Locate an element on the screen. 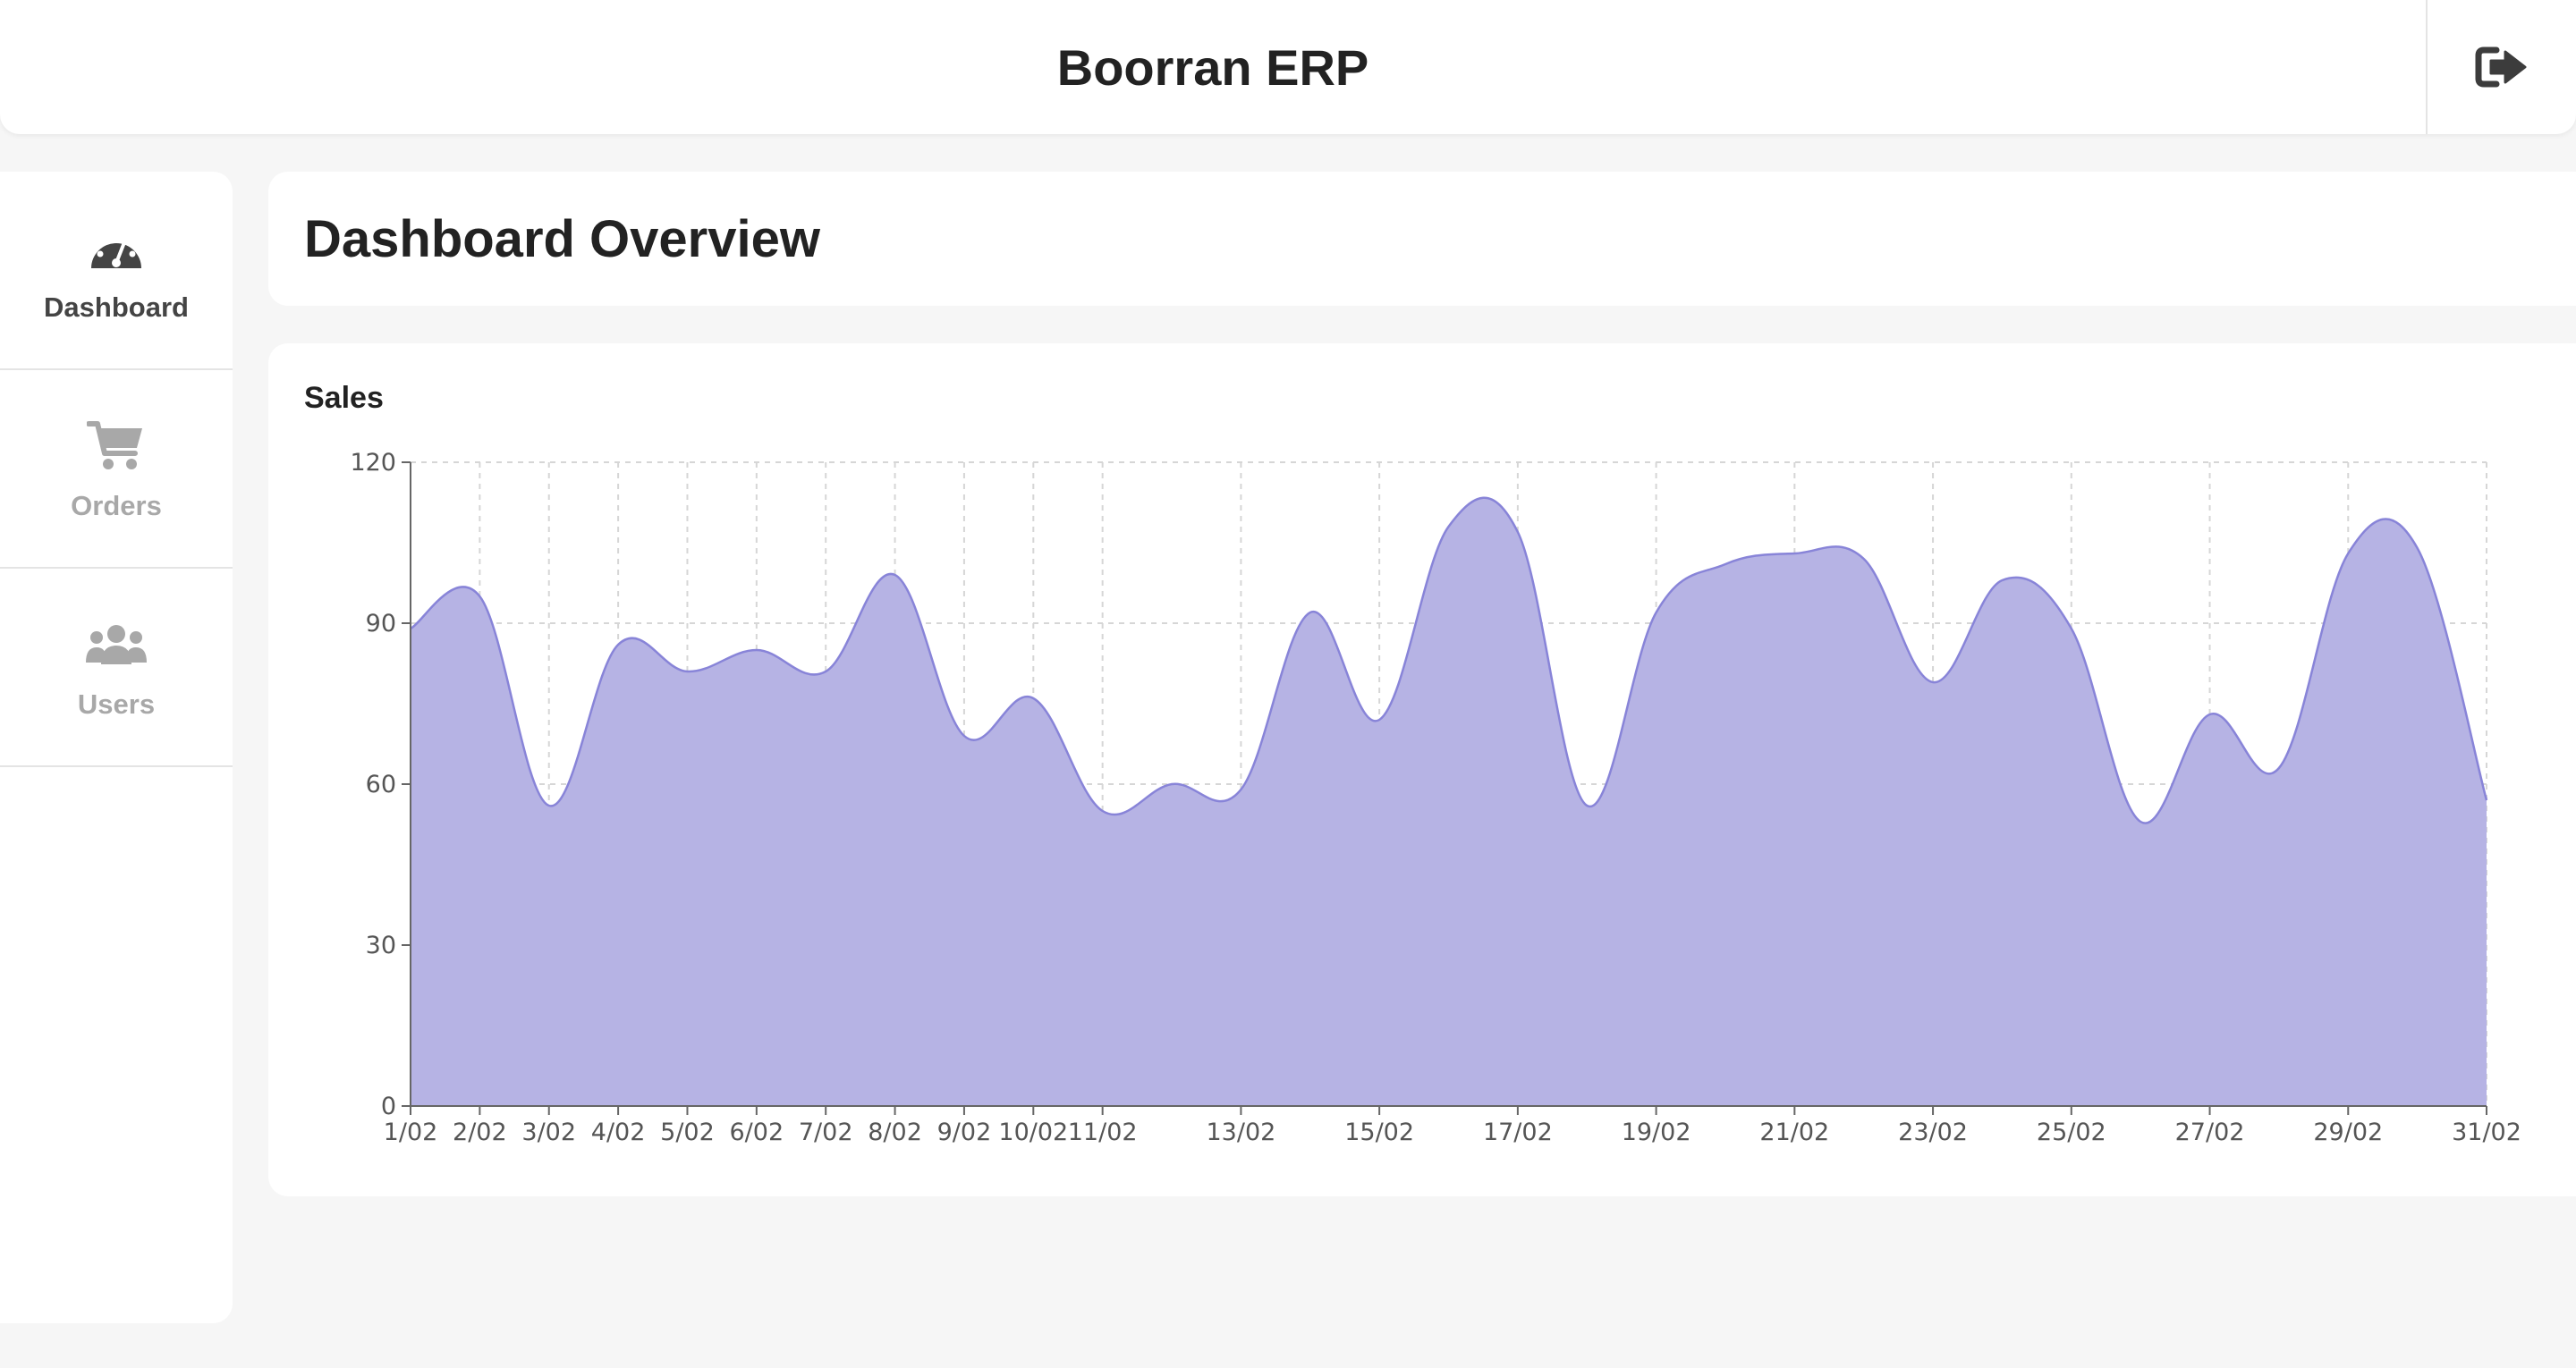  x-tick-label: 11/02 is located at coordinates (1103, 1132).